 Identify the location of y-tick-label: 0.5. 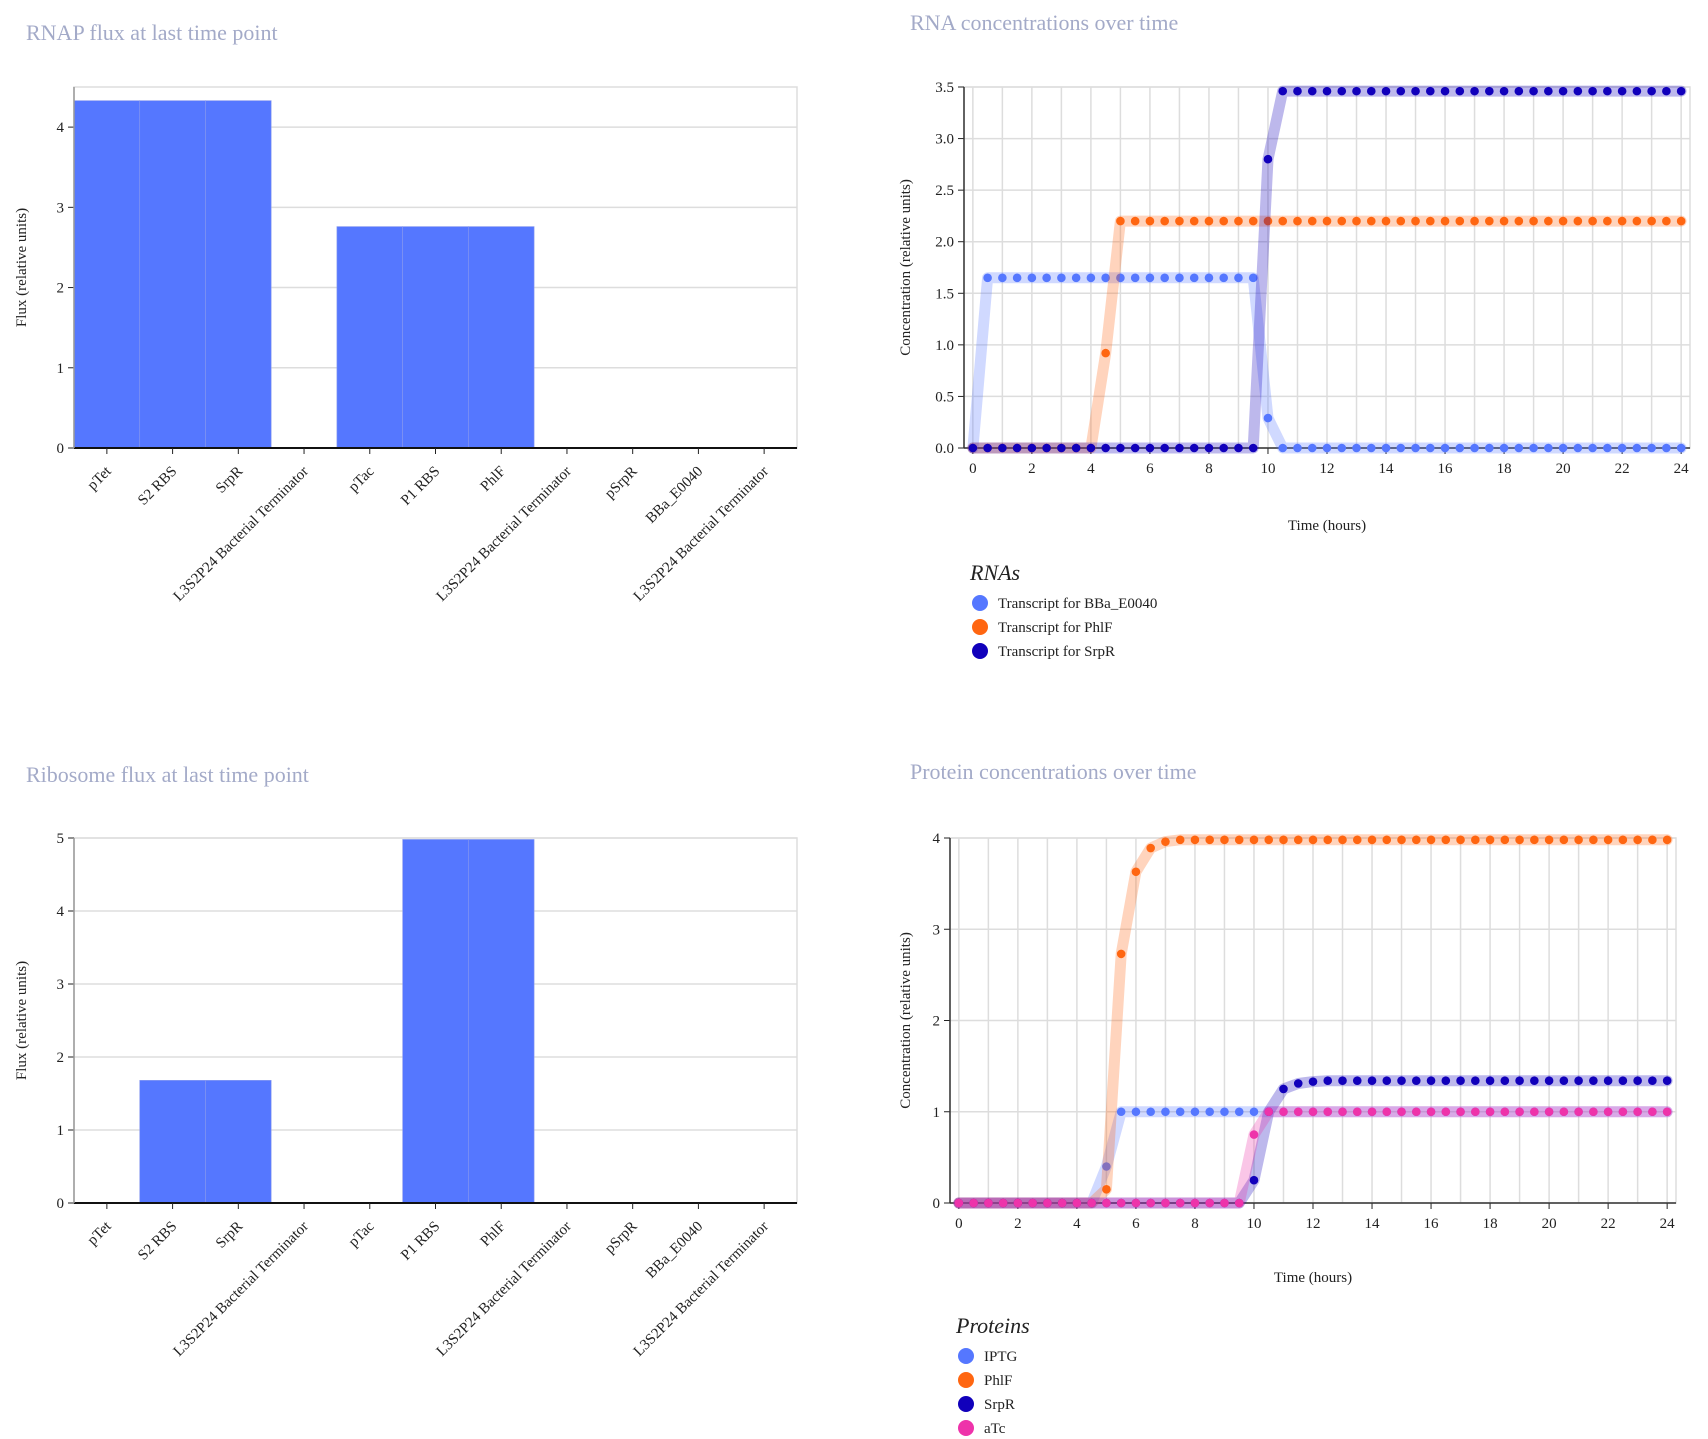
(944, 397).